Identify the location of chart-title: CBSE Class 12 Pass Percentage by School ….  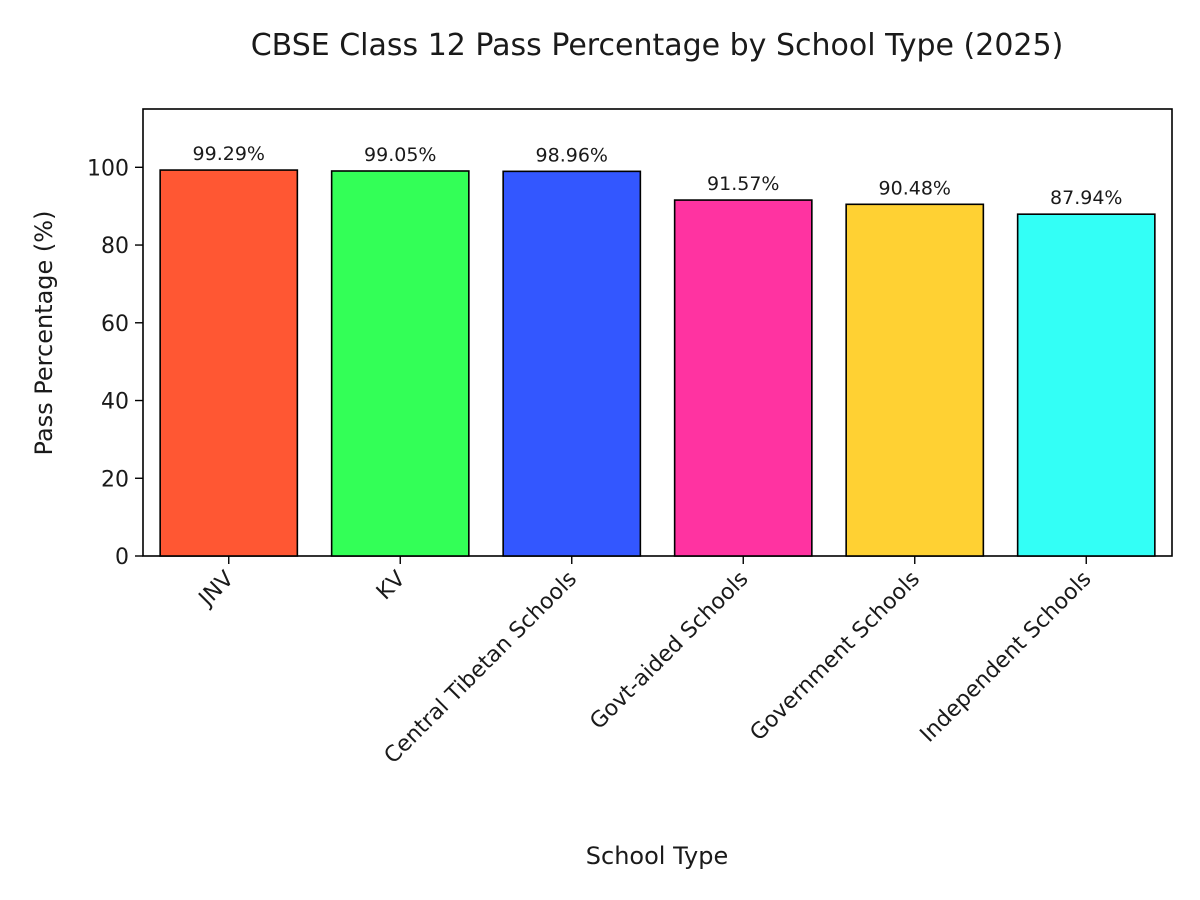
(657, 45).